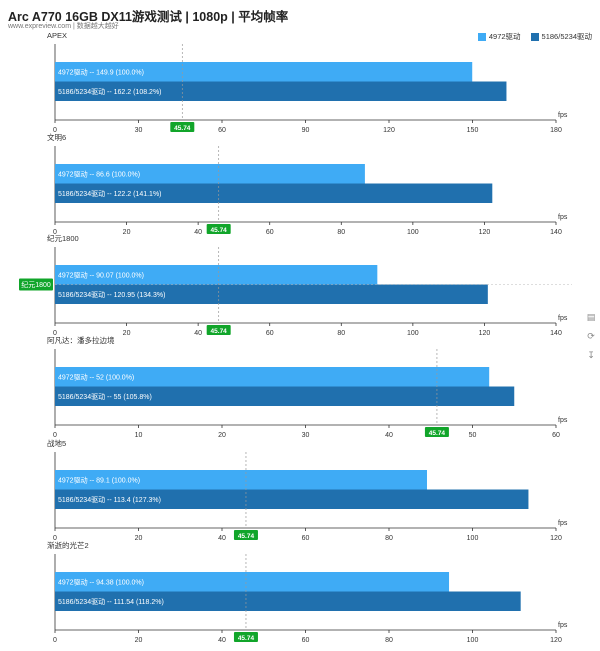 This screenshot has width=600, height=651. Describe the element at coordinates (109, 499) in the screenshot. I see `bar-label-5186: 5186/5234驱动 -- 113.4 (127.3%)` at that location.